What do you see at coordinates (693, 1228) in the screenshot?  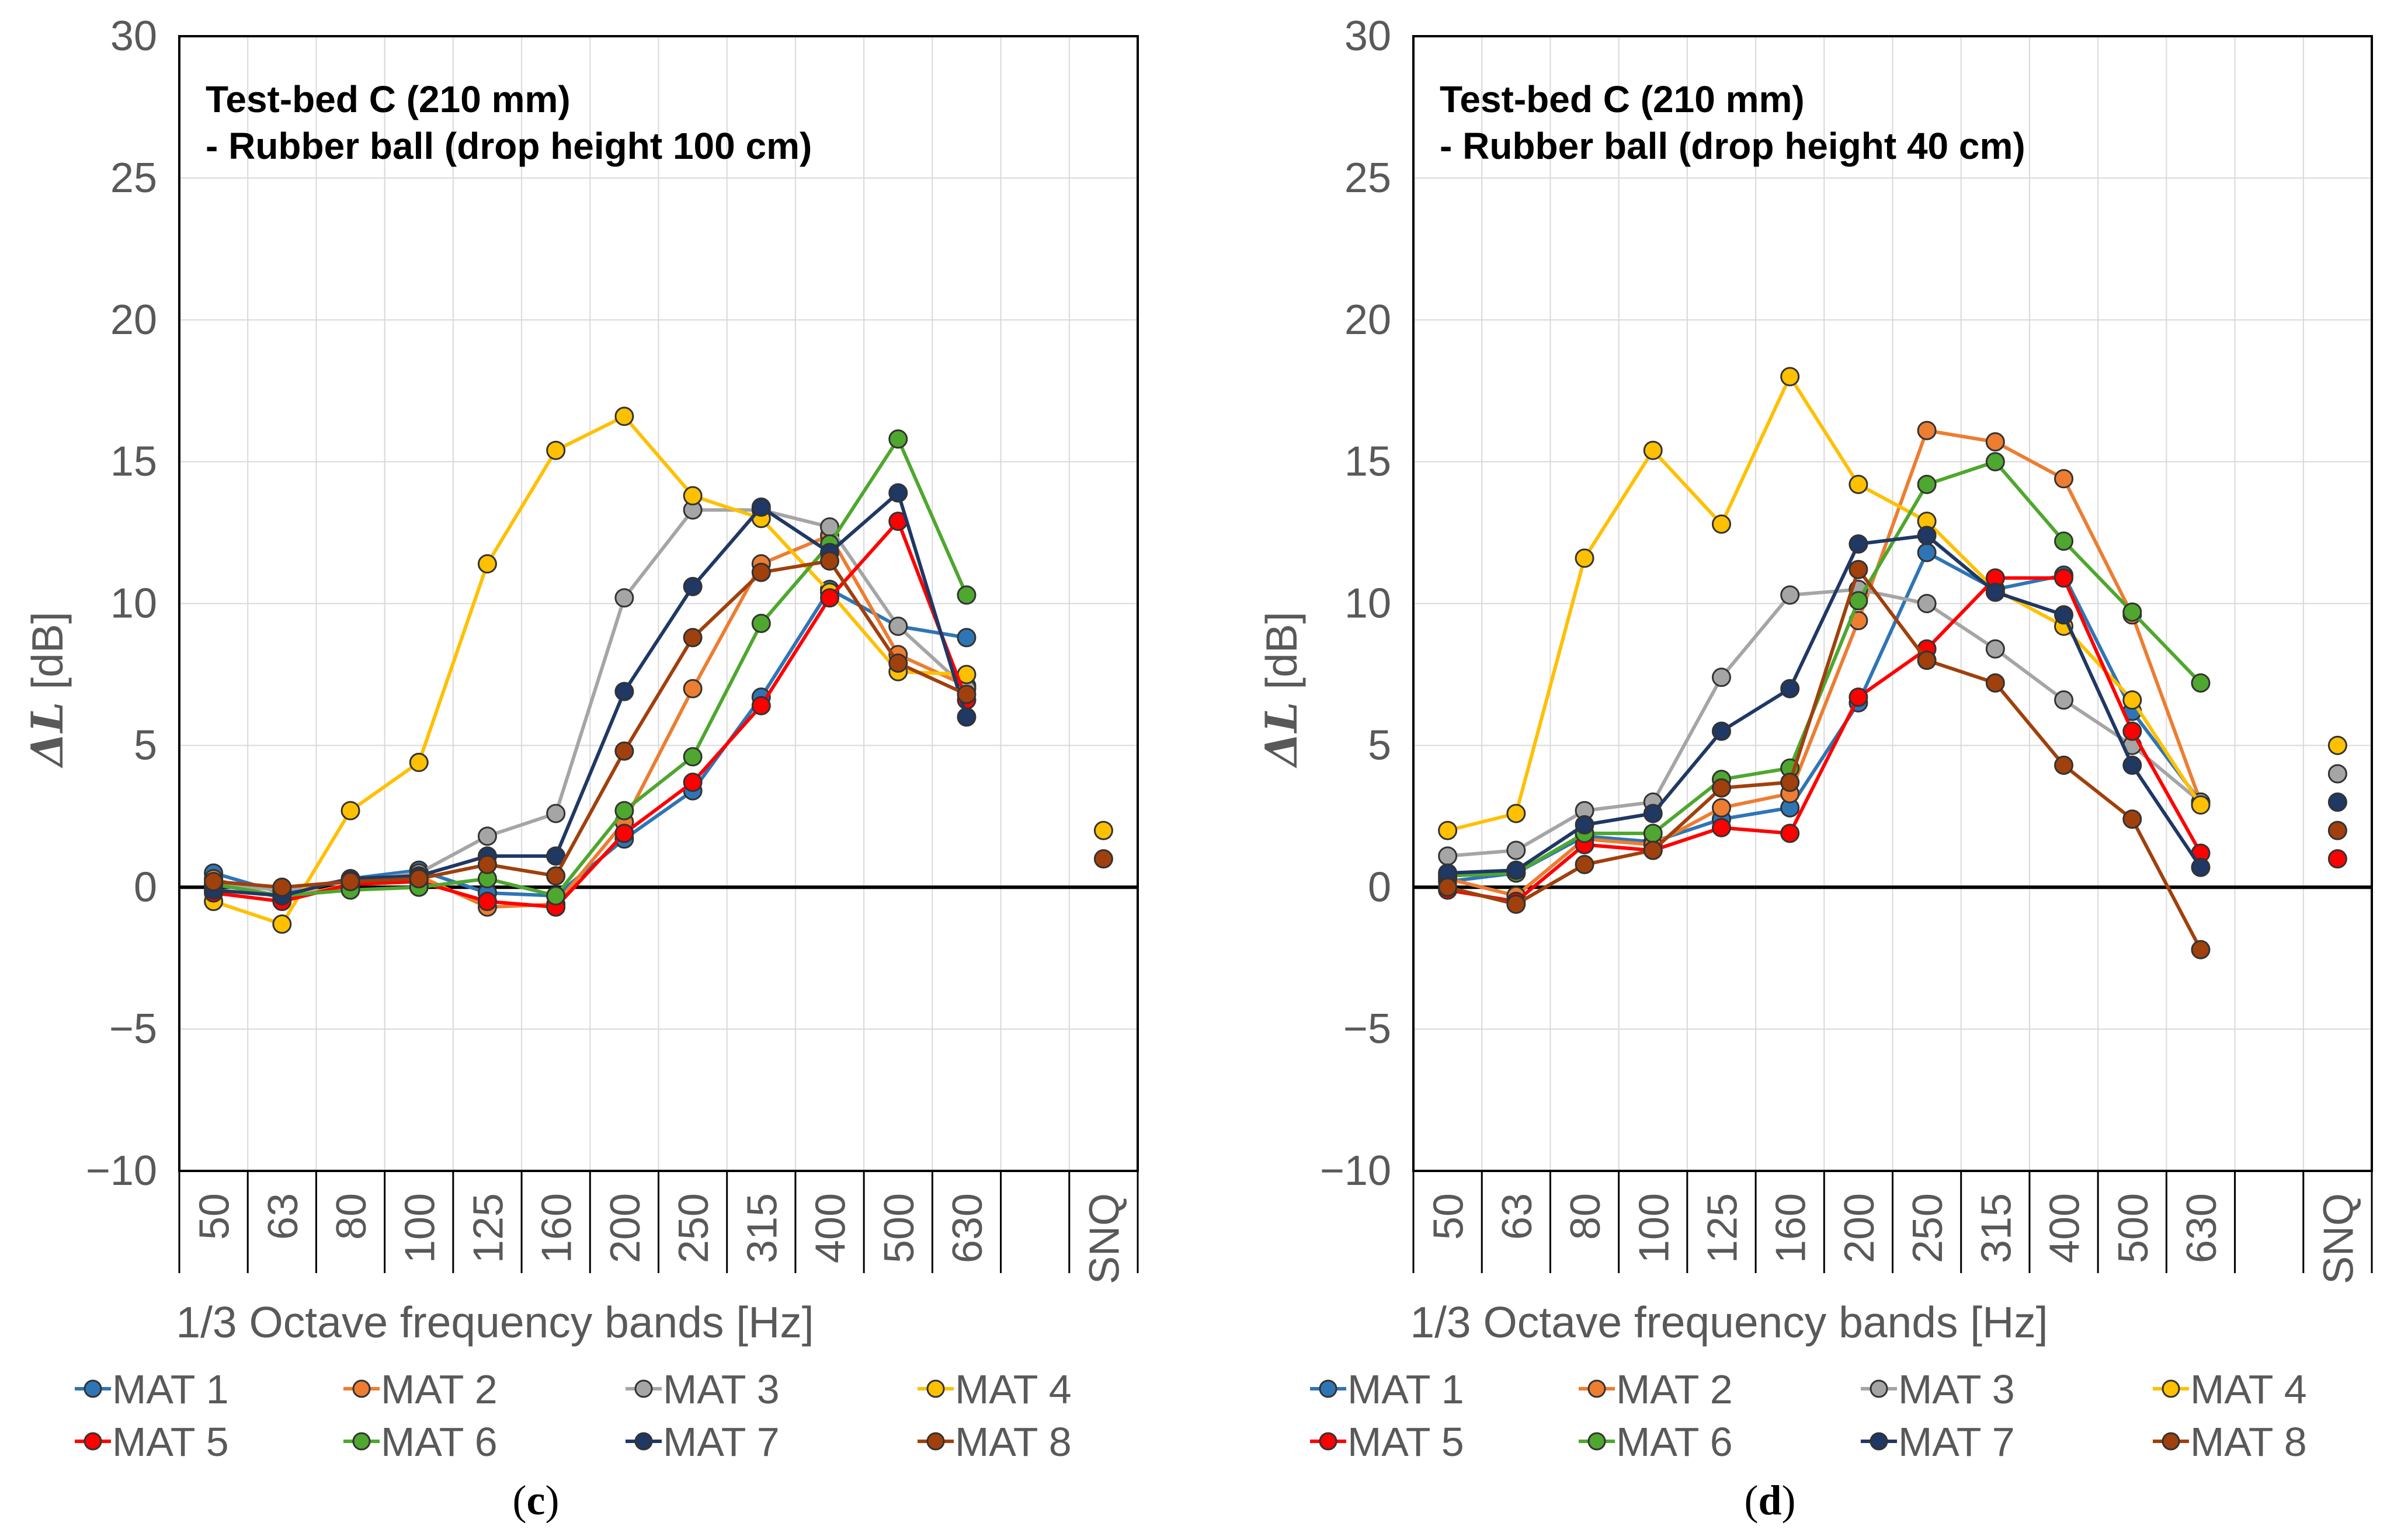 I see `x-tick-label: 250` at bounding box center [693, 1228].